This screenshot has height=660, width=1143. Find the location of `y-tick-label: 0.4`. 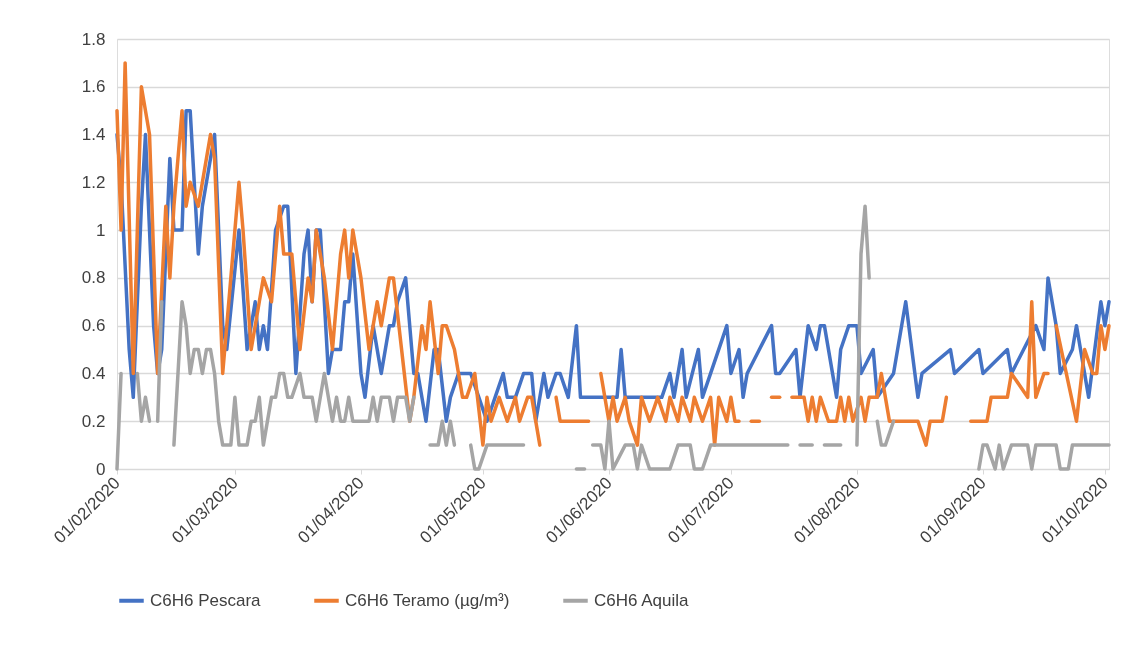

y-tick-label: 0.4 is located at coordinates (93, 373).